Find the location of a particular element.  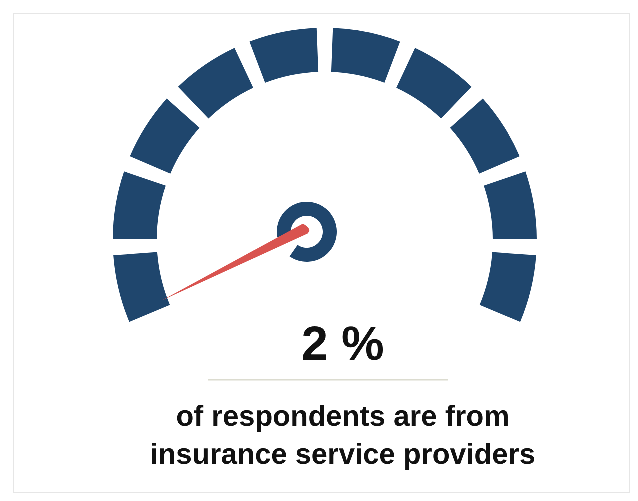

text: of respondents are from insurance service providers is located at coordinates (343, 436).